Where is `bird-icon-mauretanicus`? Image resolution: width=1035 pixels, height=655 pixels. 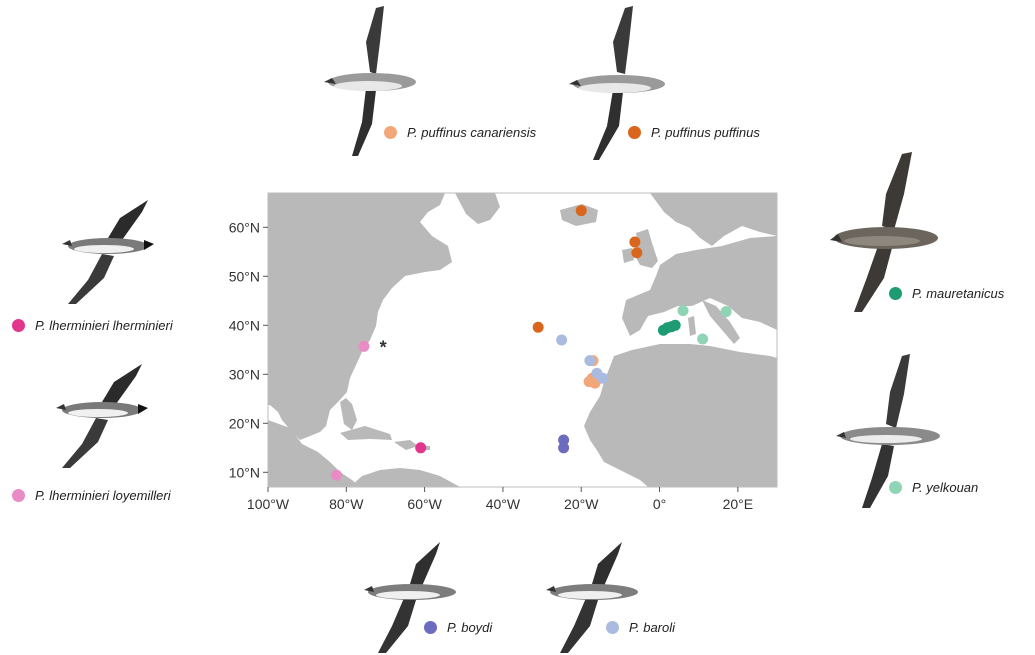
bird-icon-mauretanicus is located at coordinates (884, 232).